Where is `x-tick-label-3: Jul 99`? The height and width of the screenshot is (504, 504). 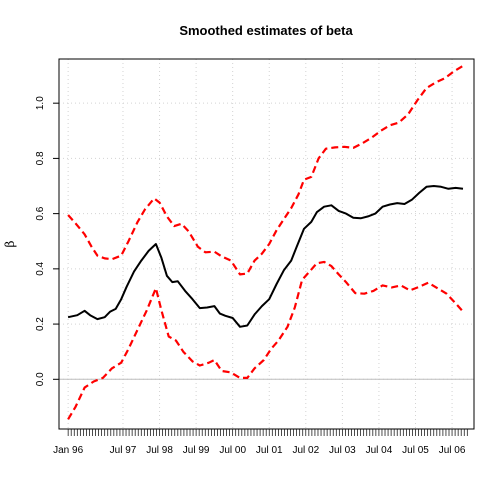 x-tick-label-3: Jul 99 is located at coordinates (196, 450).